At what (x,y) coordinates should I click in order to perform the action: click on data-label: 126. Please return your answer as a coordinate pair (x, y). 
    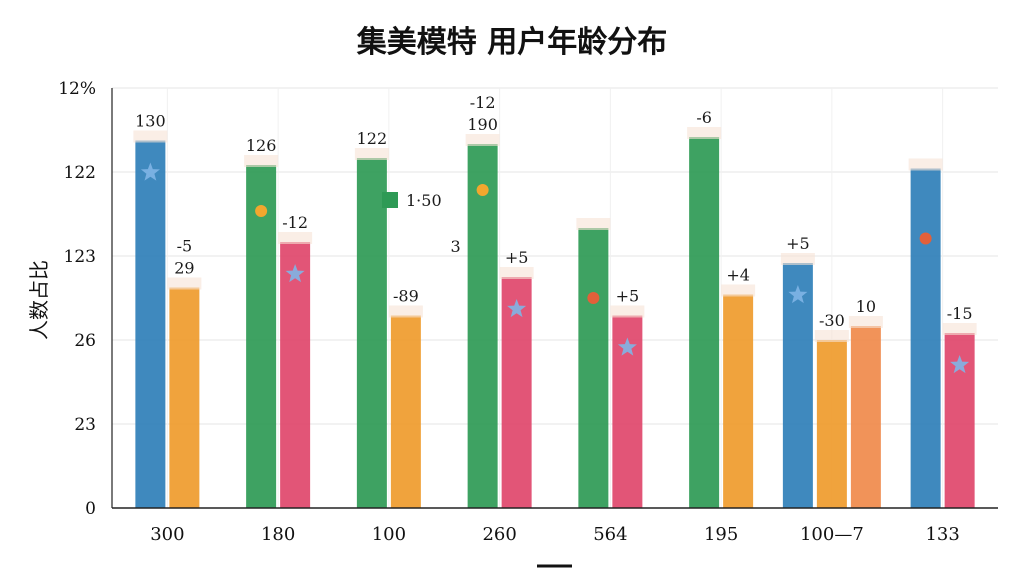
    Looking at the image, I should click on (261, 145).